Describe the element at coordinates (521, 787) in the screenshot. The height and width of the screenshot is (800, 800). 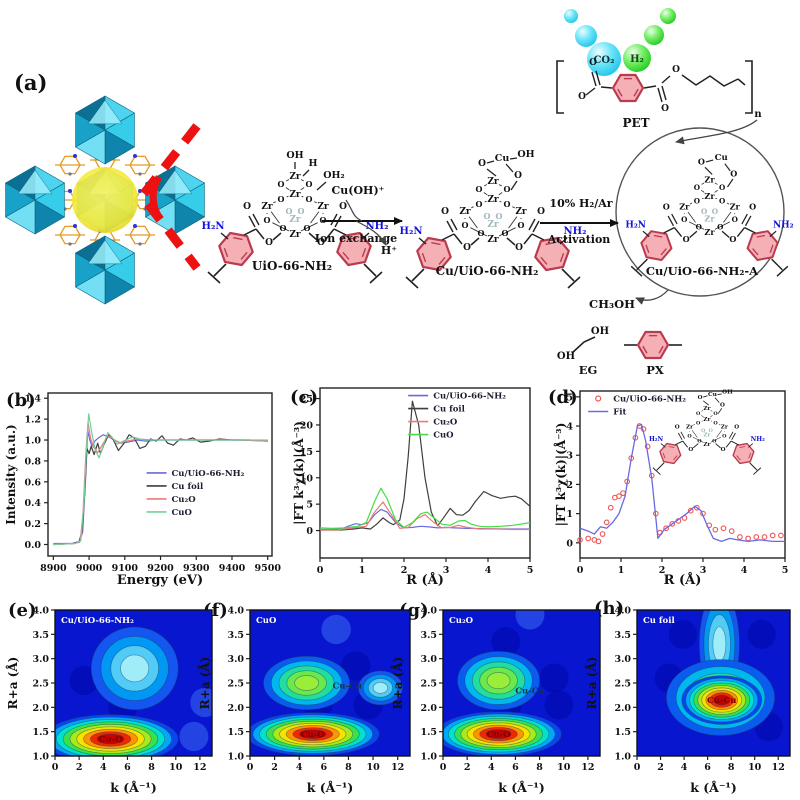
I see `x-axis-title: k (Å⁻¹)` at that location.